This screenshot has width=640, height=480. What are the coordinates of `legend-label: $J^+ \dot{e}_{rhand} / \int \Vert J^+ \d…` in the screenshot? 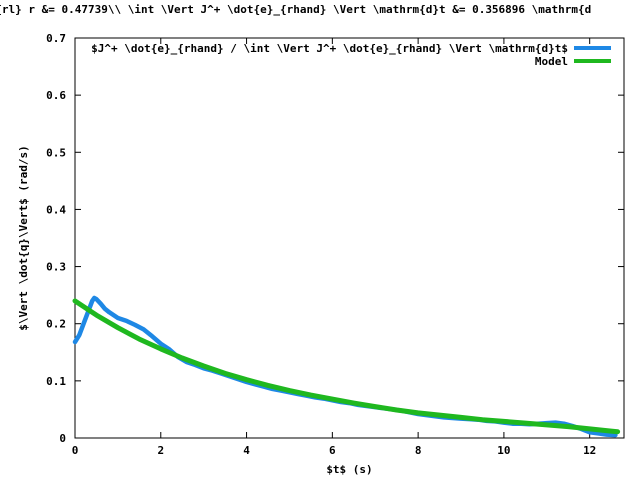 It's located at (329, 48).